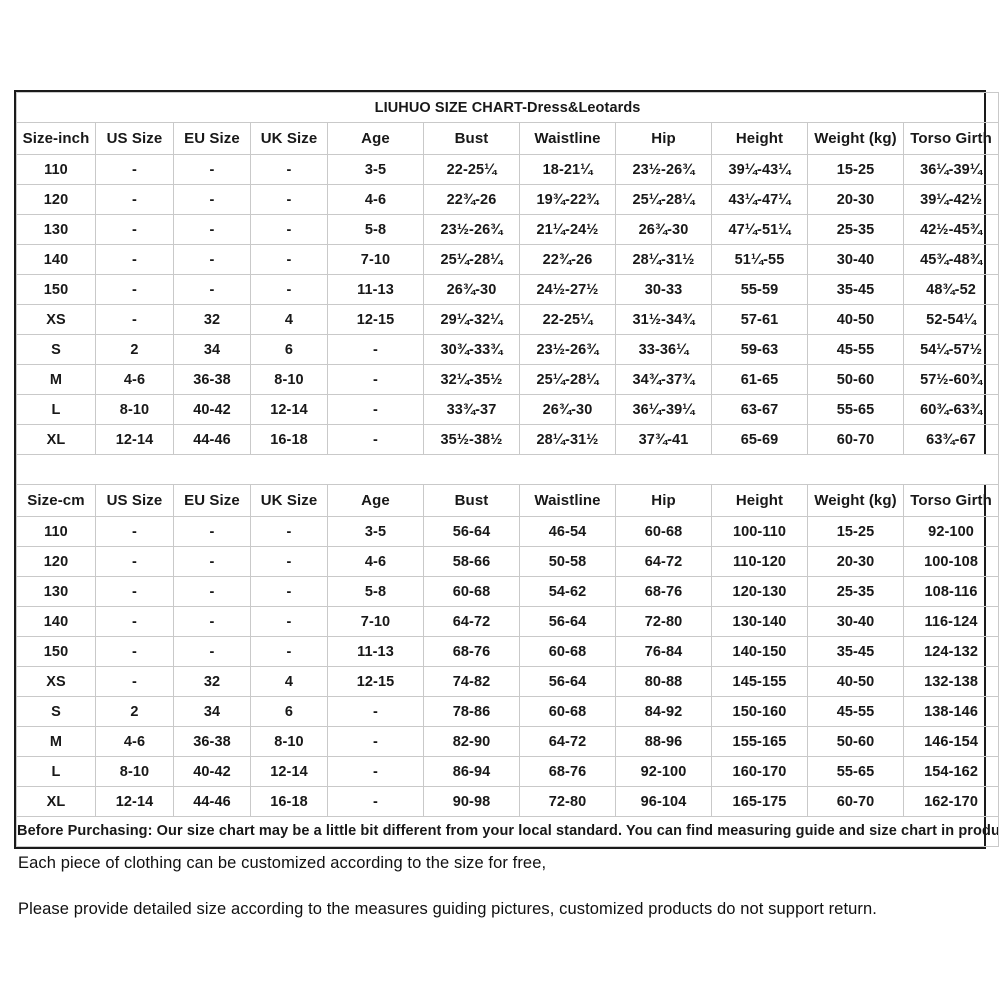 The image size is (1000, 1000). What do you see at coordinates (134, 138) in the screenshot?
I see `column-header-1: US Size` at bounding box center [134, 138].